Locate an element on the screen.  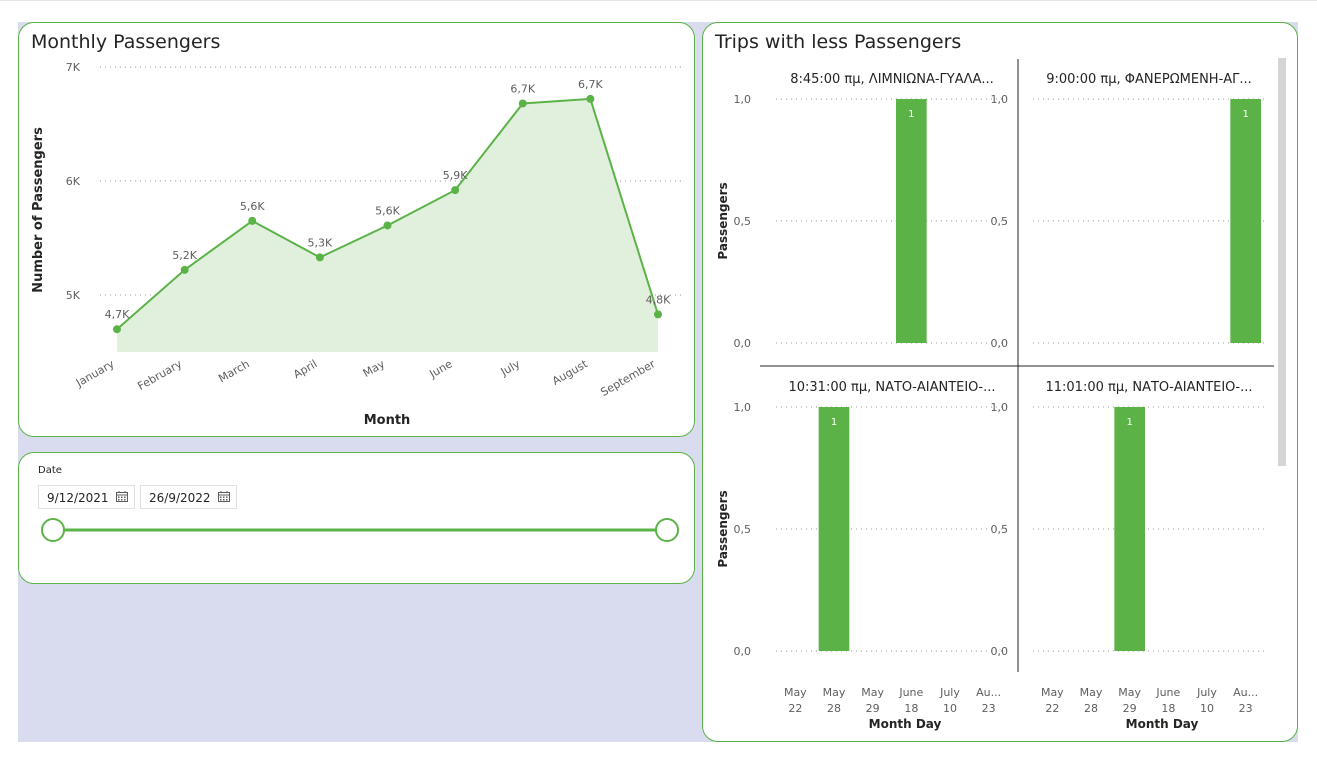
y-tick-label: 5K is located at coordinates (73, 295).